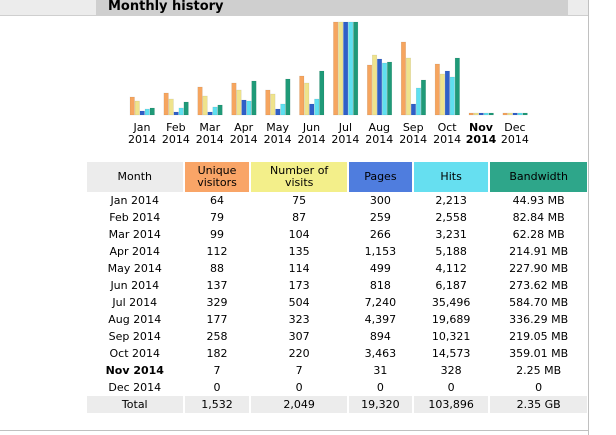 The image size is (616, 435). I want to click on bar-visits-dec, so click(510, 114).